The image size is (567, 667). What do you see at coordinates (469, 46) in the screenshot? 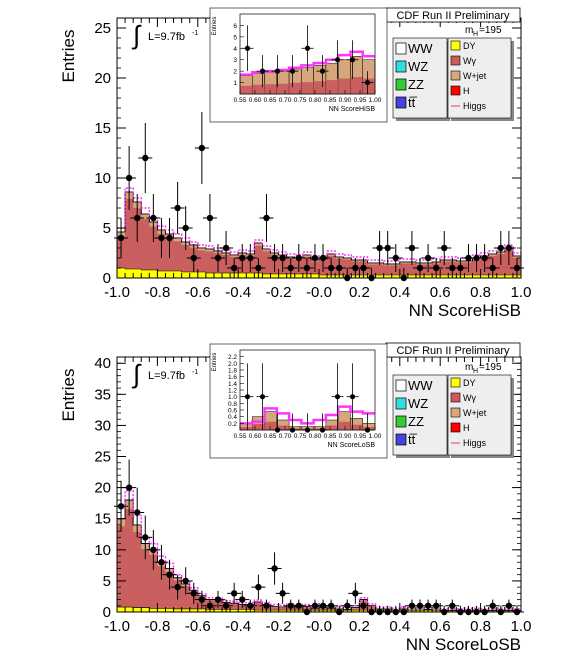
I see `legend-label: DY` at bounding box center [469, 46].